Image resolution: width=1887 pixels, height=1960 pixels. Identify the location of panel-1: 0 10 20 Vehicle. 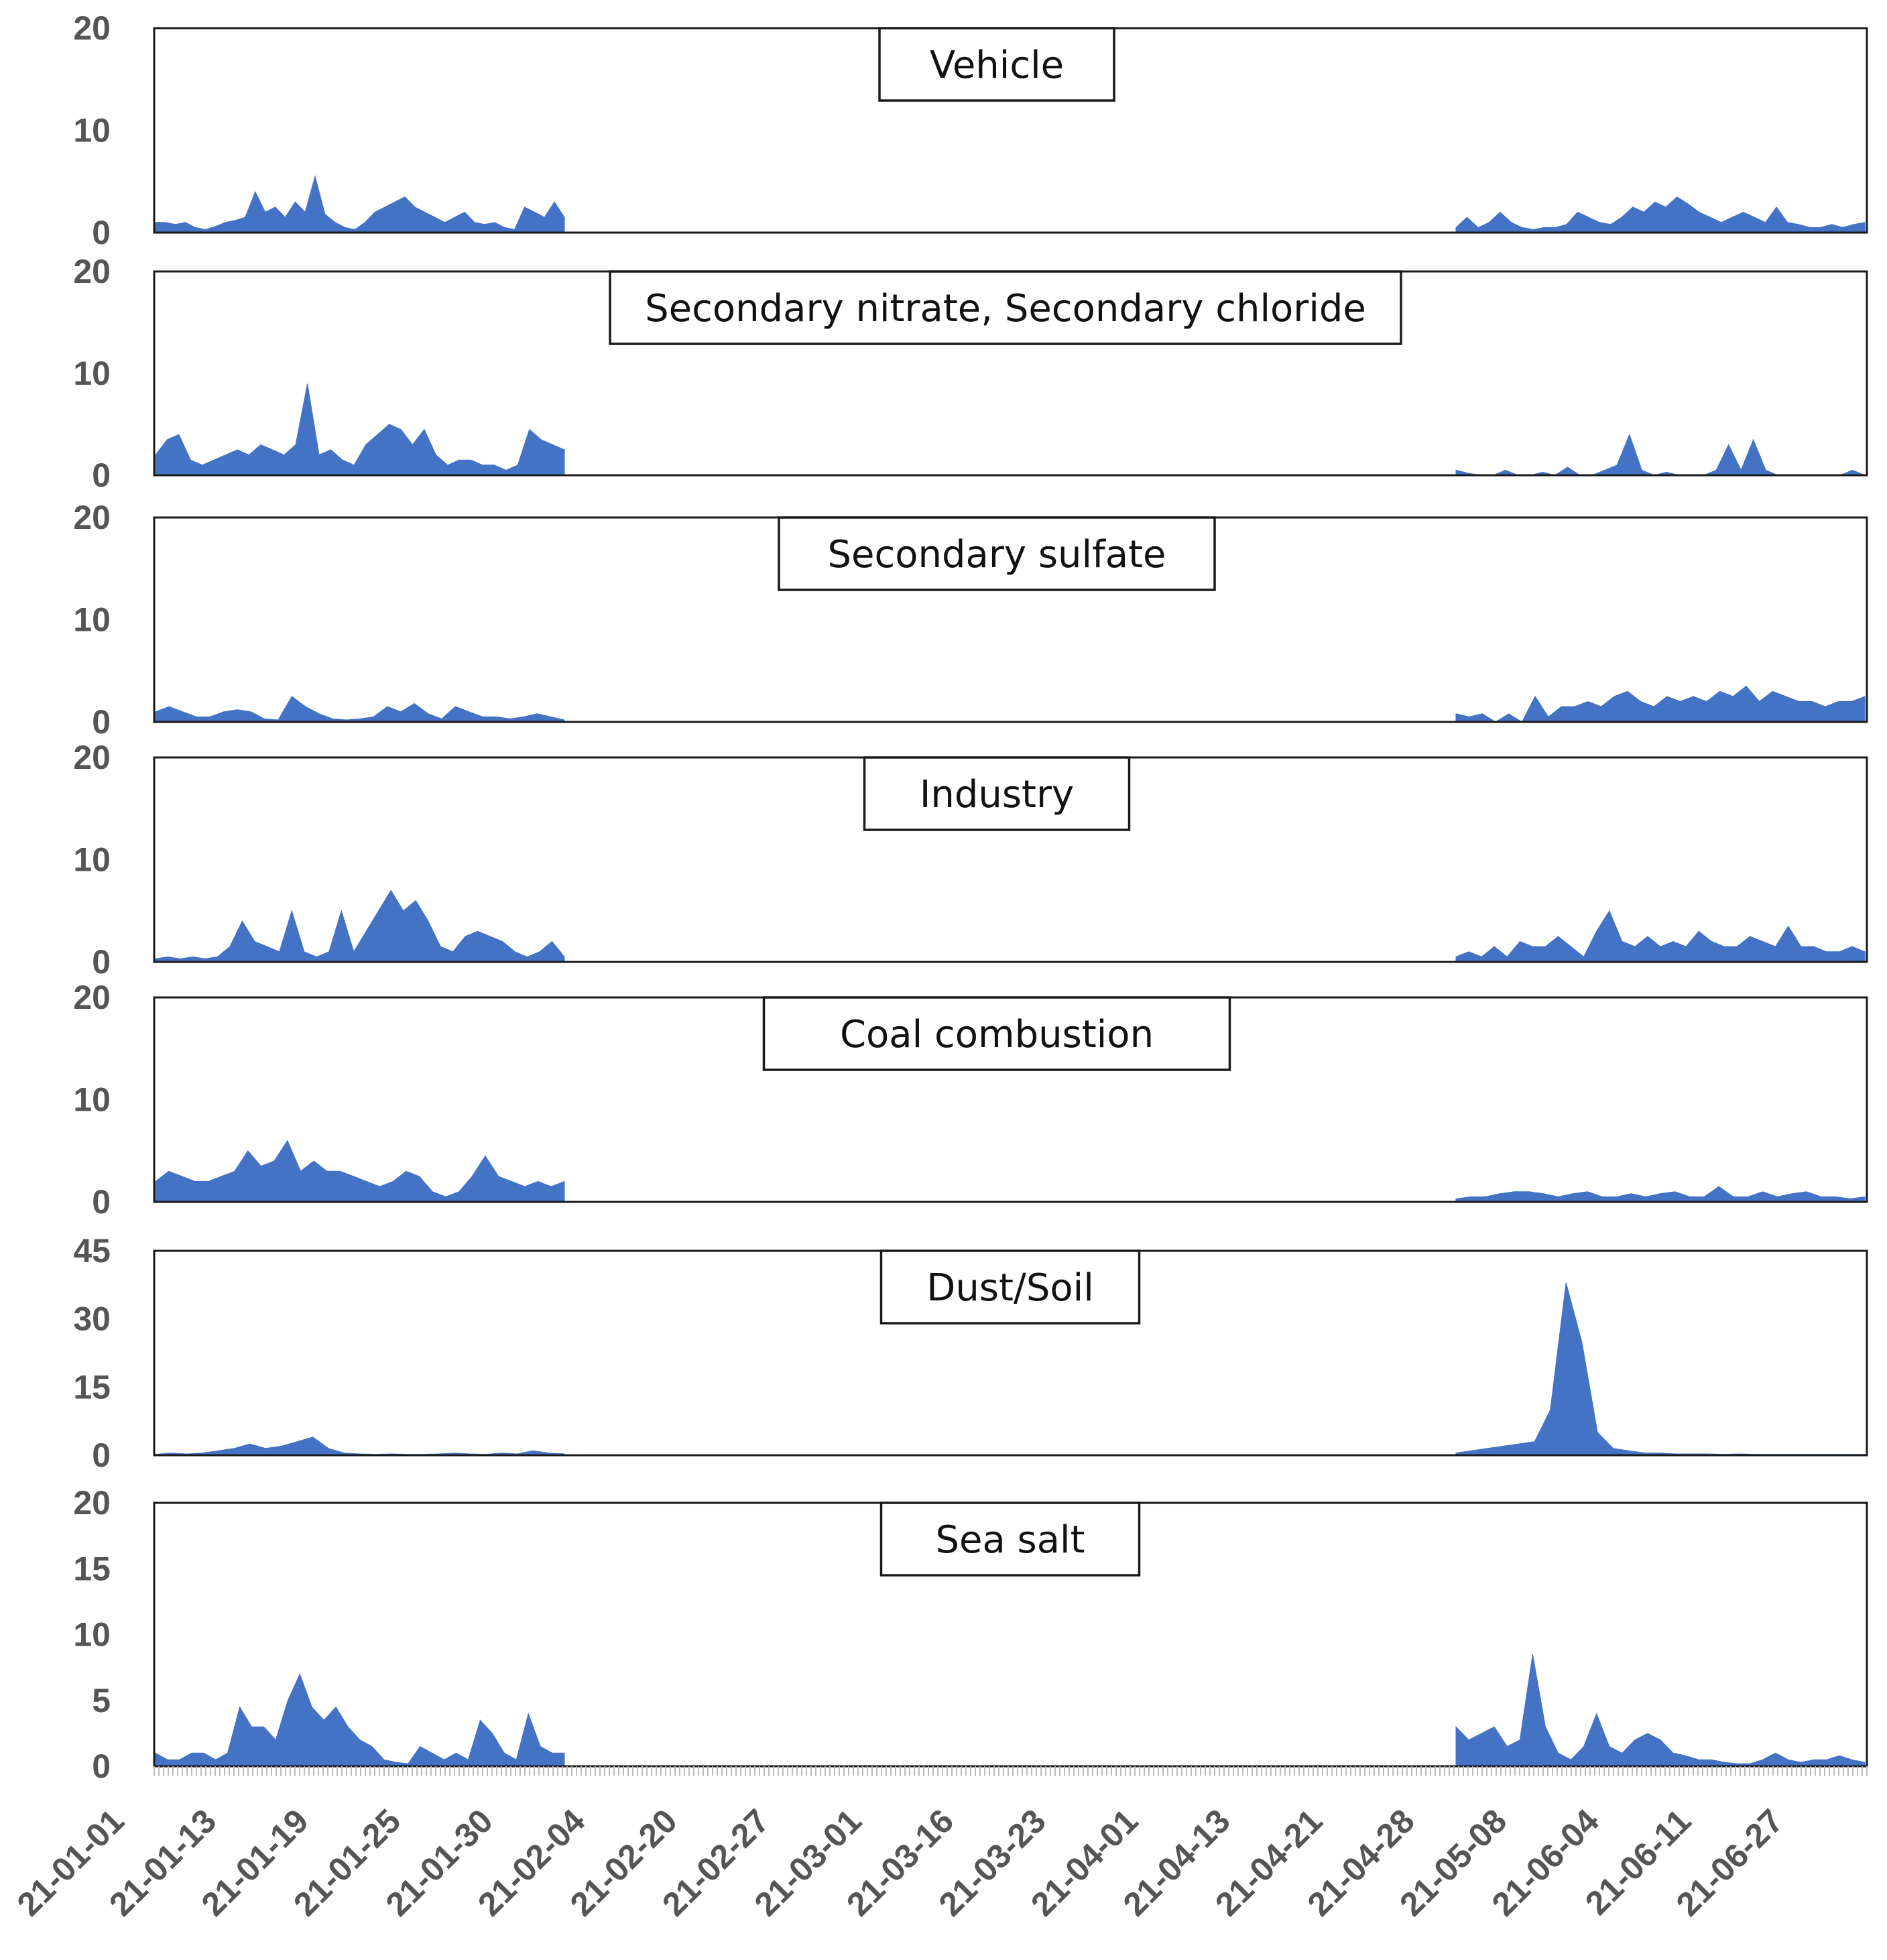
(970, 130).